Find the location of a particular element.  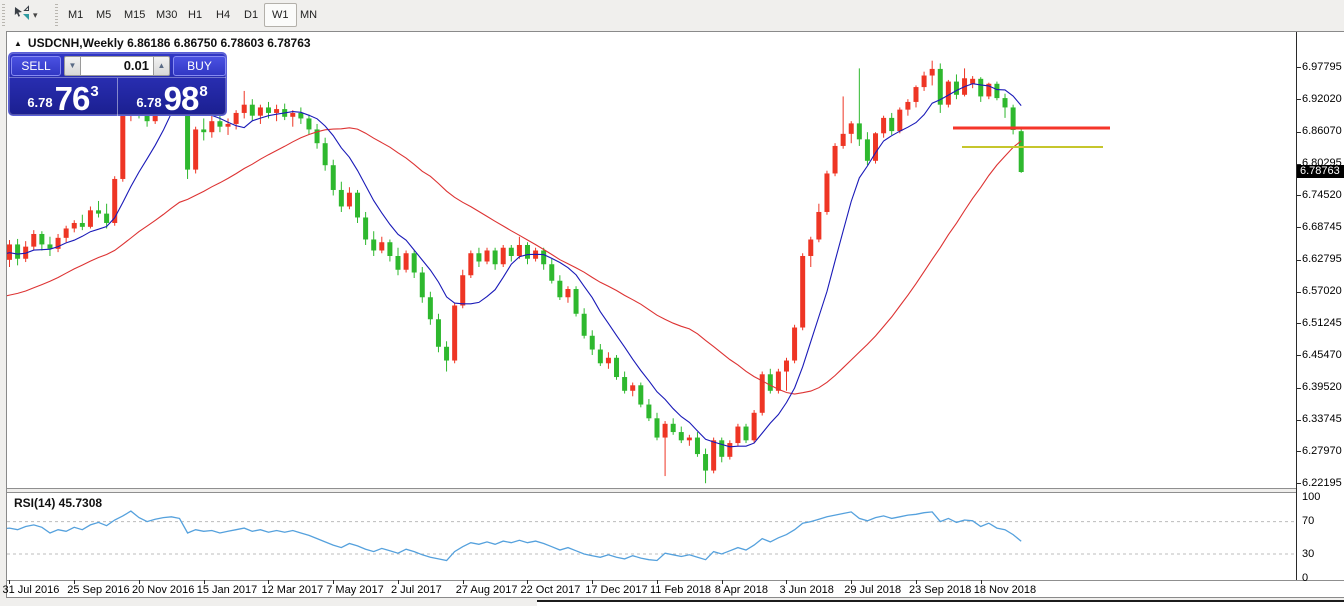

price-scale-label: 6.68745 is located at coordinates (1322, 226).